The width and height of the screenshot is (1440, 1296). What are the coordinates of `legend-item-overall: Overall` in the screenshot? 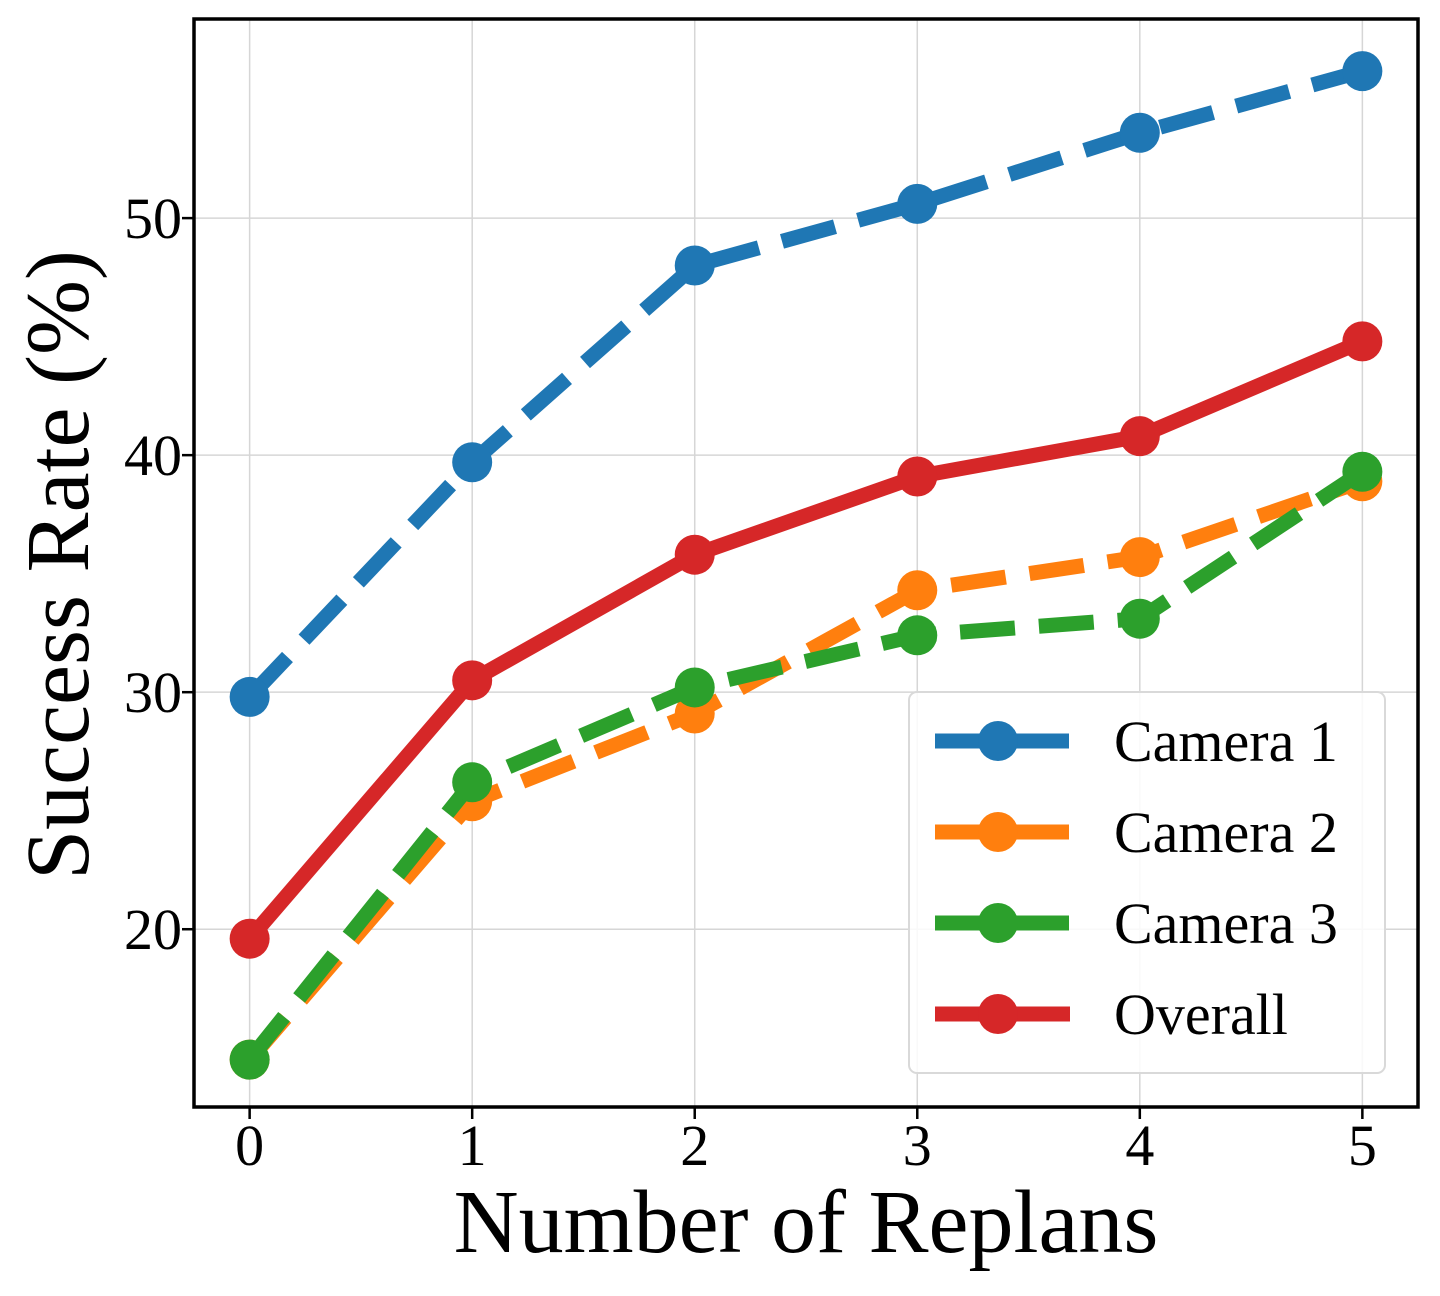 It's located at (1111, 1014).